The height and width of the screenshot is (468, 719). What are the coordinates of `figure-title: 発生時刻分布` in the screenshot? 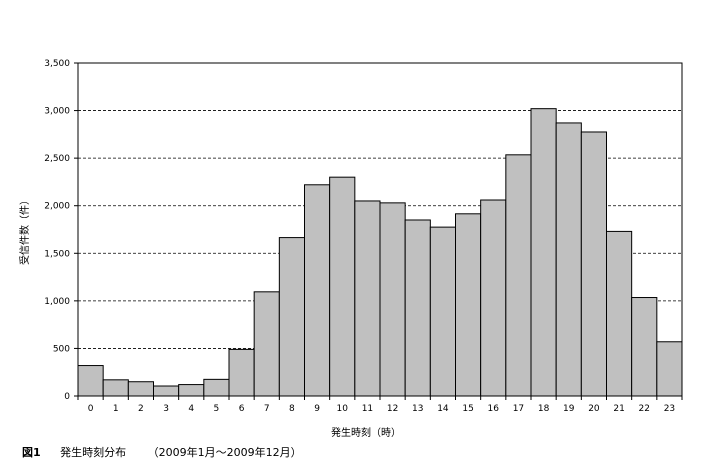 It's located at (93, 452).